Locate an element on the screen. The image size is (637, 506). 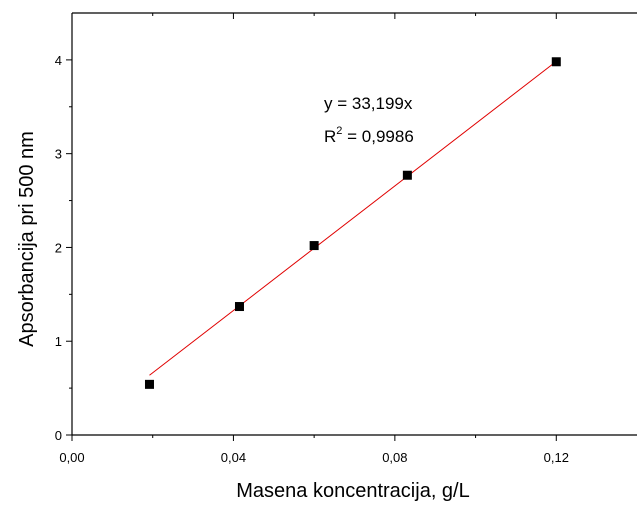
y-tick-label: 1 is located at coordinates (58, 341).